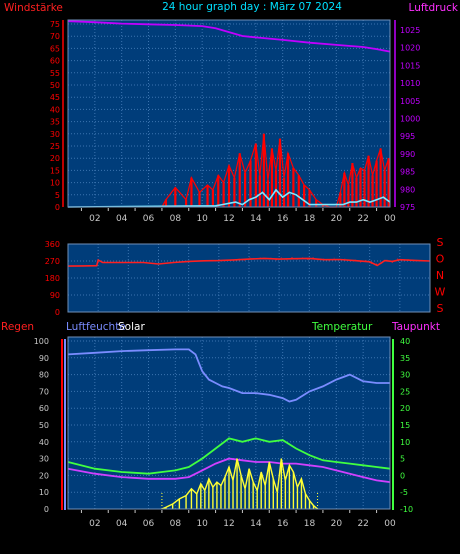  I want to click on wind-tick-35: 35, so click(55, 122).